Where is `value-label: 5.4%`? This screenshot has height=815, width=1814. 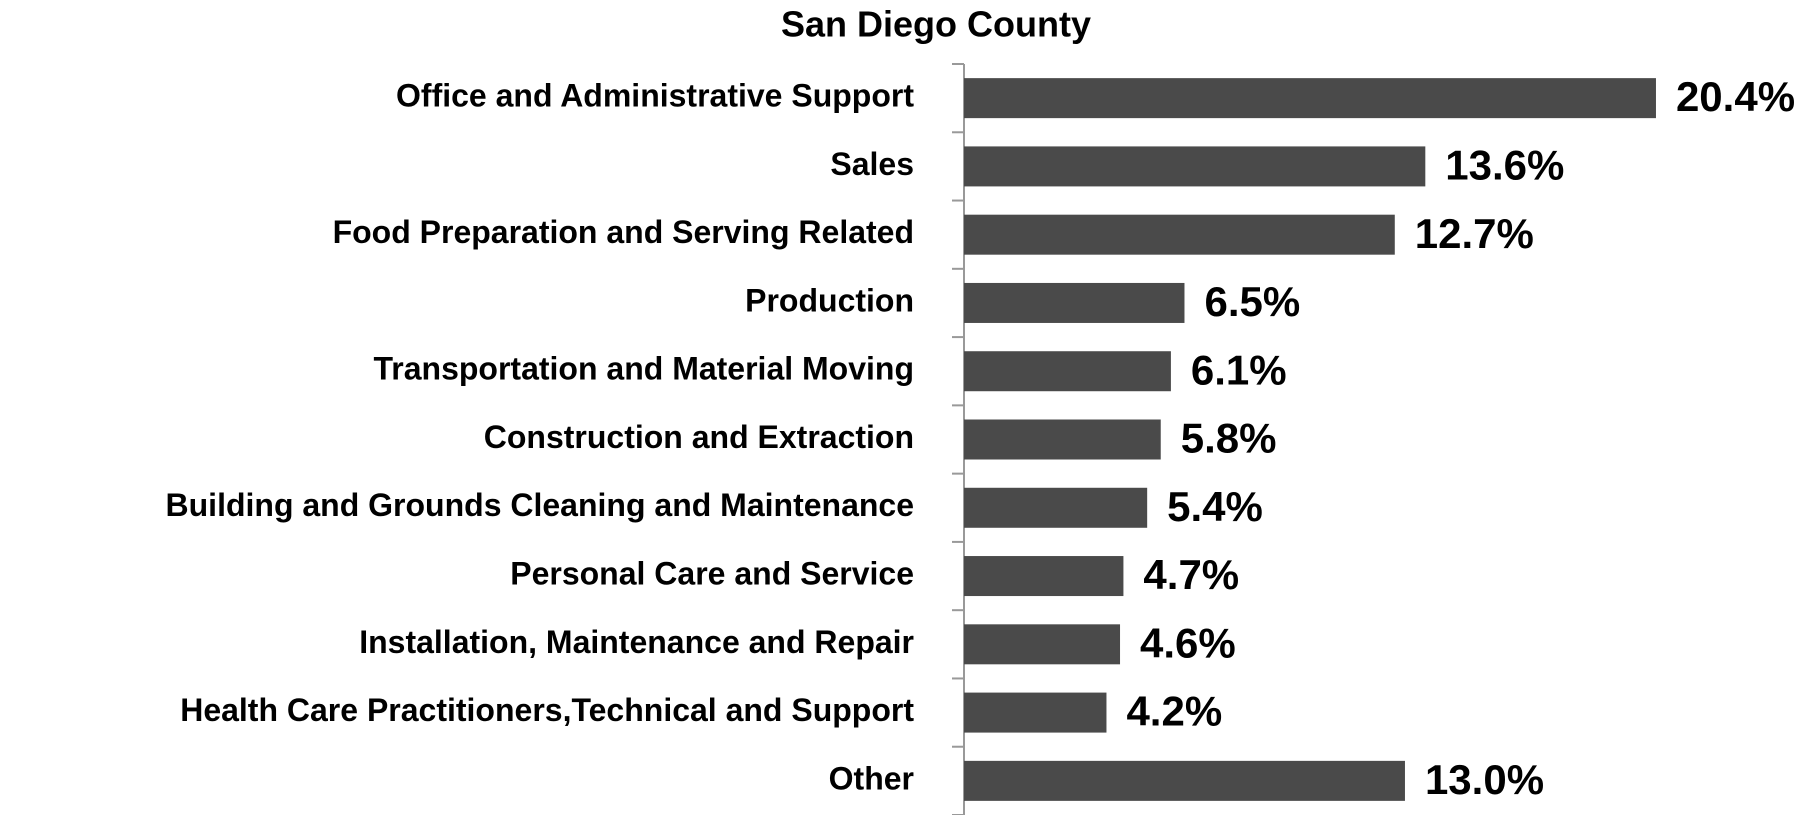
value-label: 5.4% is located at coordinates (1215, 506).